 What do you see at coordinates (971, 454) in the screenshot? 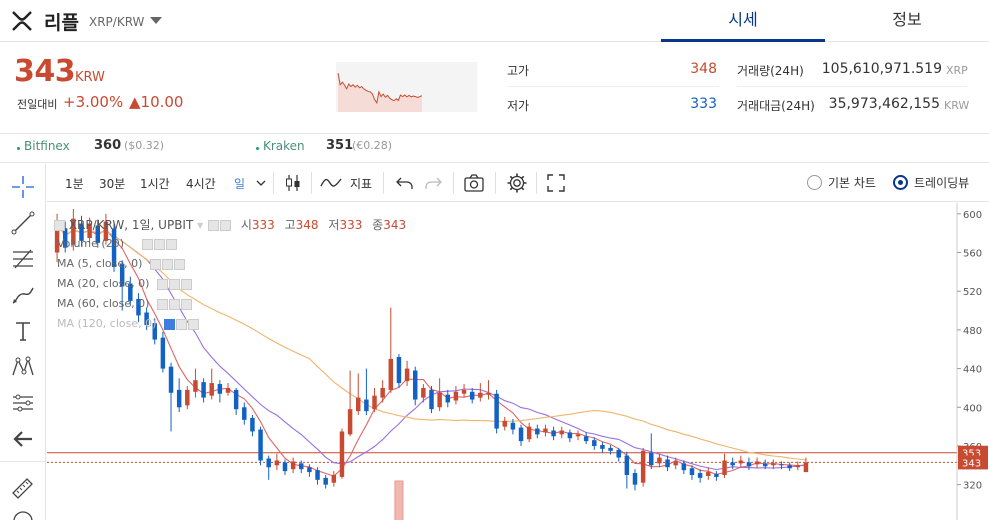
I see `high-marker-label: 353` at bounding box center [971, 454].